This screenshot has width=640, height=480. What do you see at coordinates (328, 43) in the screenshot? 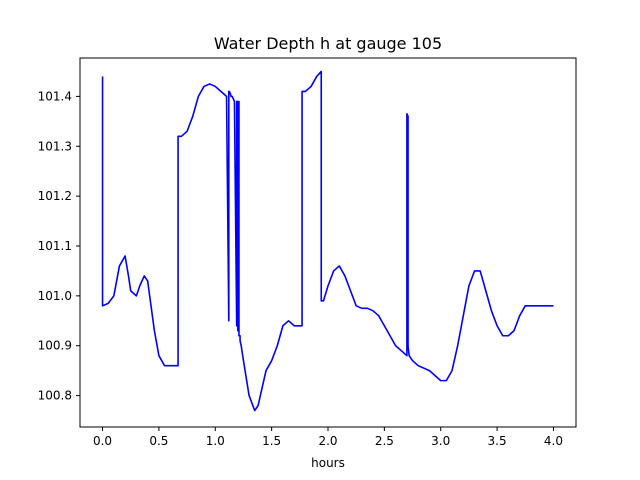
I see `chart-title: Water Depth h at gauge 105` at bounding box center [328, 43].